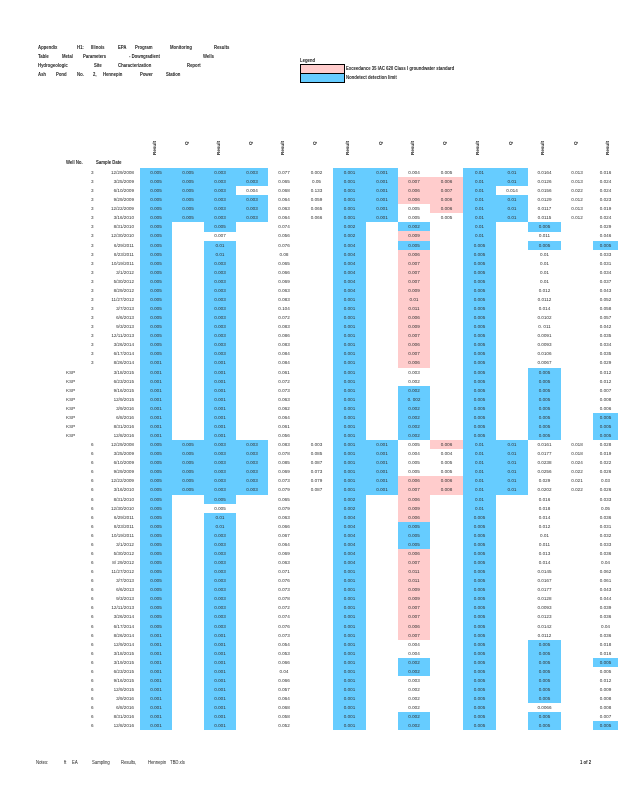 This screenshot has width=618, height=800. Describe the element at coordinates (129, 763) in the screenshot. I see `footer-note: Results,` at that location.